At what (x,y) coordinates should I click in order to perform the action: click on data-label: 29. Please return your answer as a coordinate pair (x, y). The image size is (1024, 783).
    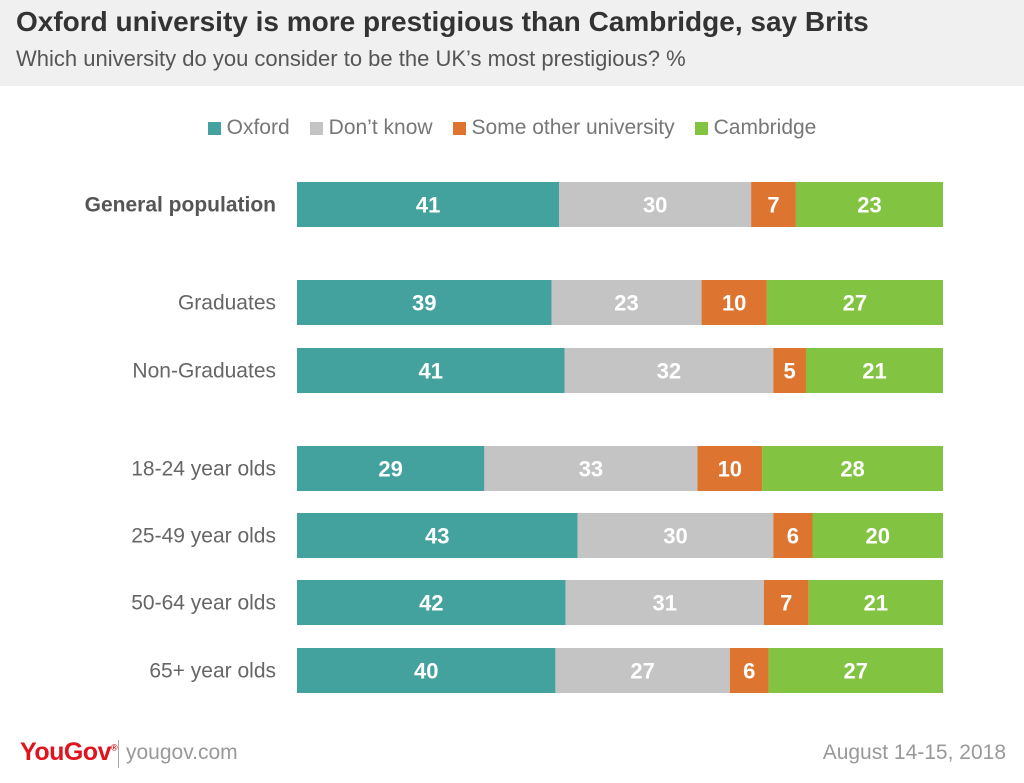
    Looking at the image, I should click on (390, 469).